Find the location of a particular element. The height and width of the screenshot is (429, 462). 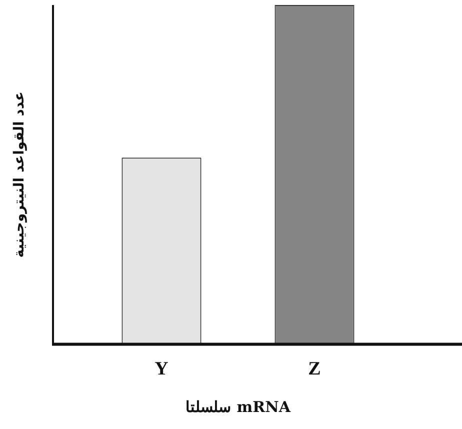

x-tick-label: Y is located at coordinates (161, 369).